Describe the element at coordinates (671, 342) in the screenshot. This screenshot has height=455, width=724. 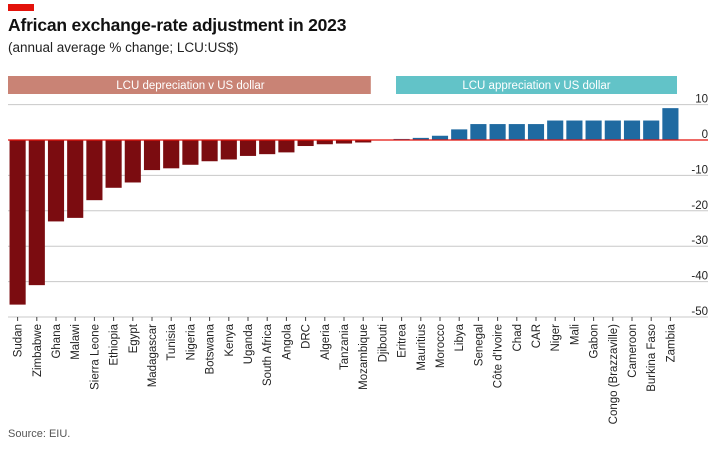
I see `category-label: Zambia` at that location.